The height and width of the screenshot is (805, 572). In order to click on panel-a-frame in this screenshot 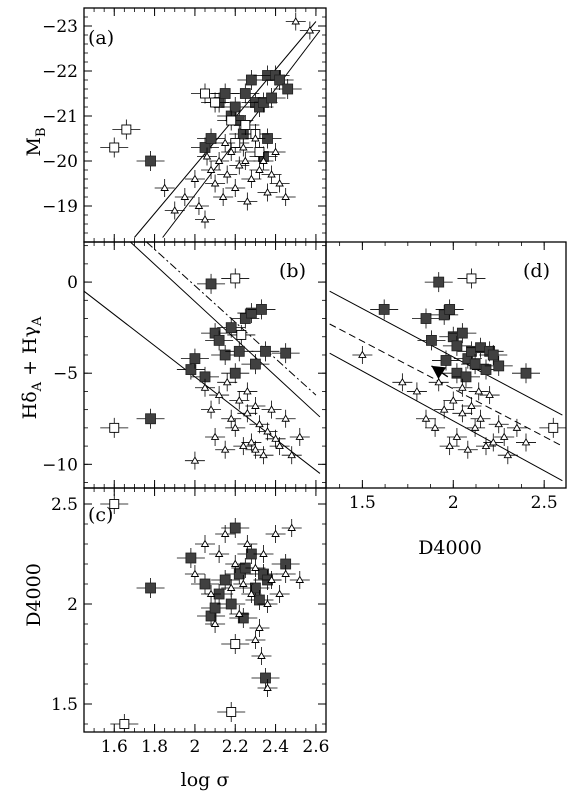, I will do `click(205, 125)`.